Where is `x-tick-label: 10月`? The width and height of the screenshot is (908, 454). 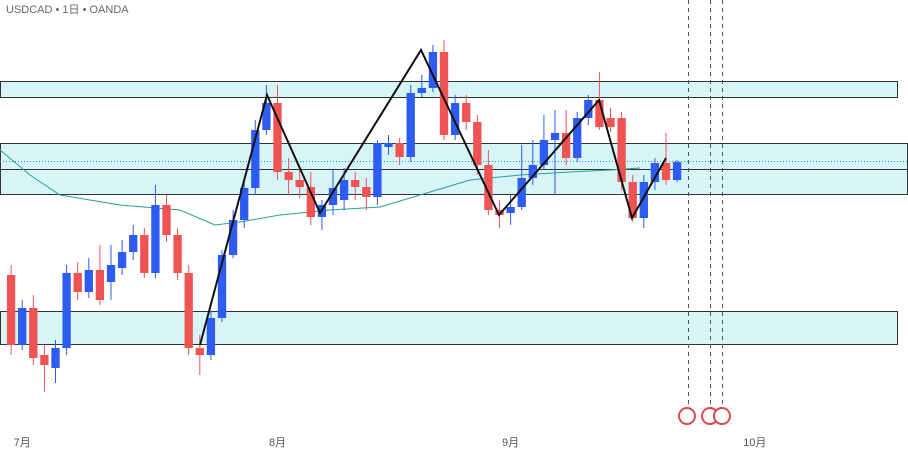 x-tick-label: 10月 is located at coordinates (754, 443).